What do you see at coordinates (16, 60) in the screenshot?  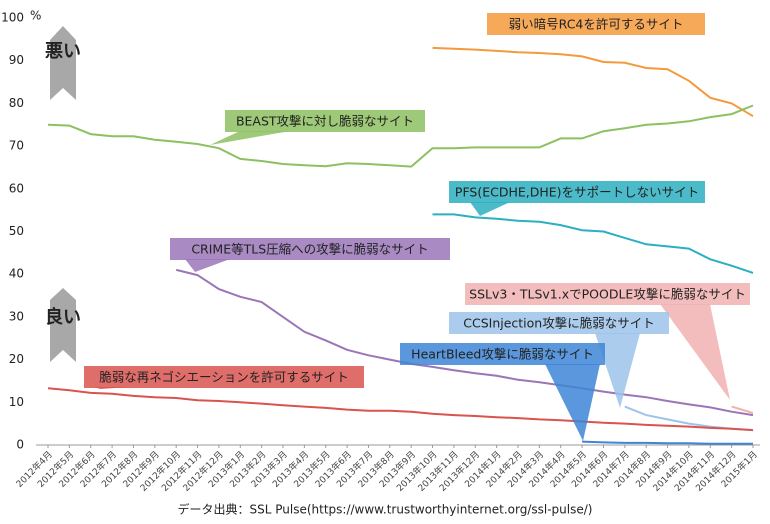 I see `y-tick-label: 90` at bounding box center [16, 60].